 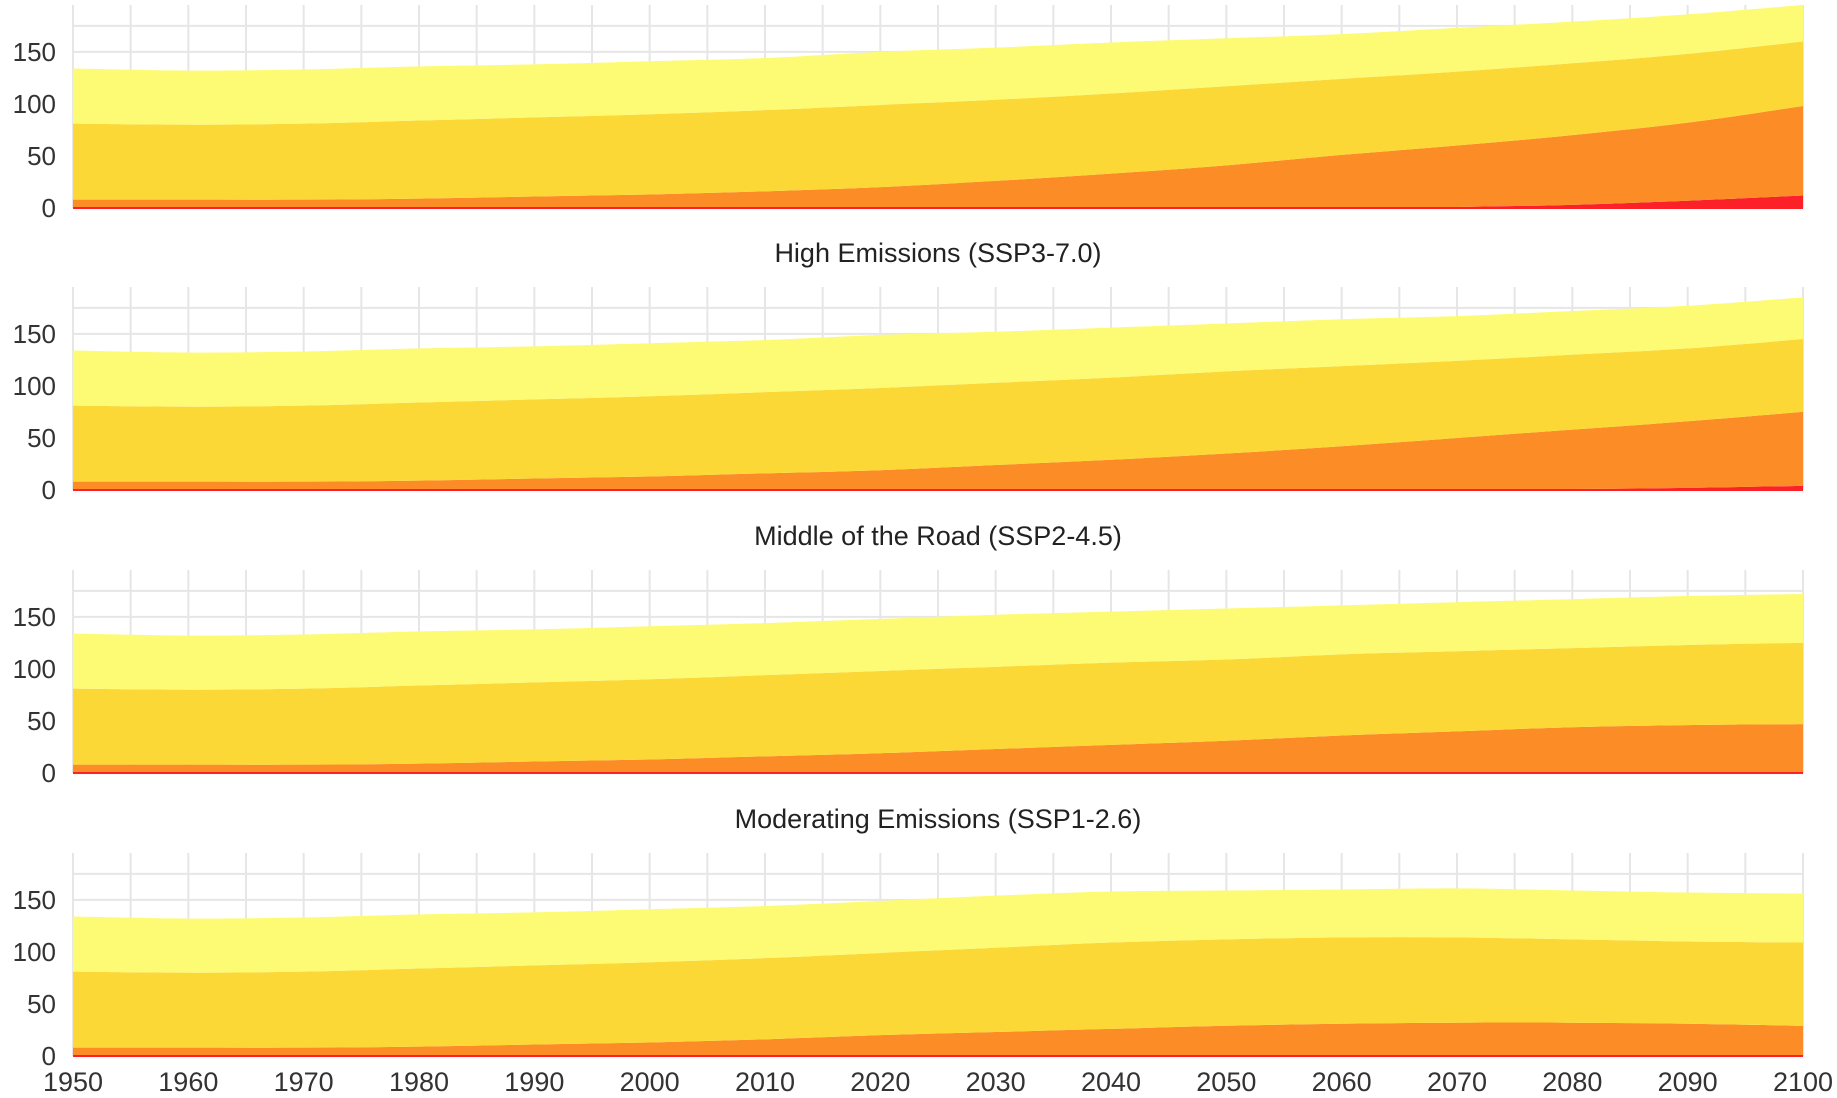 What do you see at coordinates (1457, 1082) in the screenshot?
I see `x-tick-label: 2070` at bounding box center [1457, 1082].